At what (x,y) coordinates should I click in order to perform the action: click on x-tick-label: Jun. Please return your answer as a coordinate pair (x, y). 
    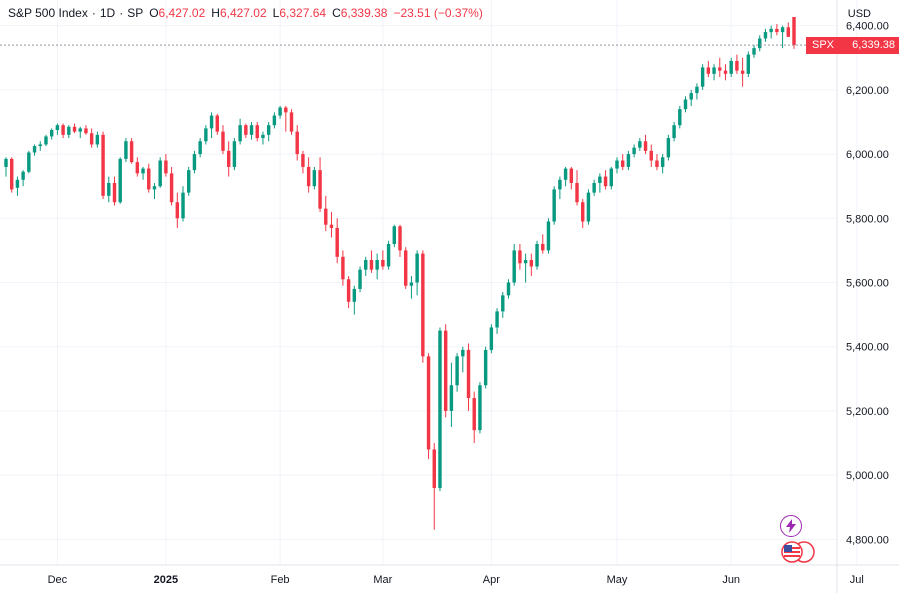
    Looking at the image, I should click on (731, 580).